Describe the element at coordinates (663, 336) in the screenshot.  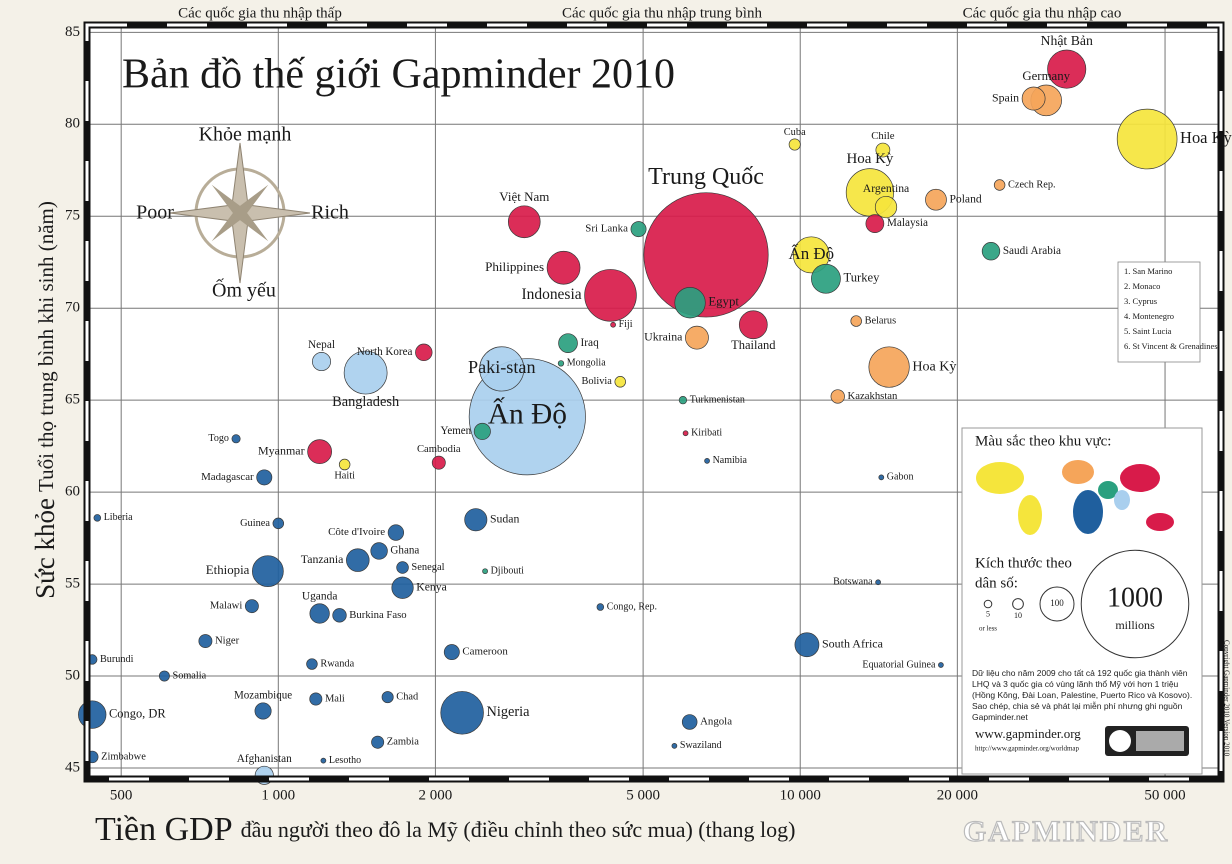
I see `bubble-label: Ukraina` at that location.